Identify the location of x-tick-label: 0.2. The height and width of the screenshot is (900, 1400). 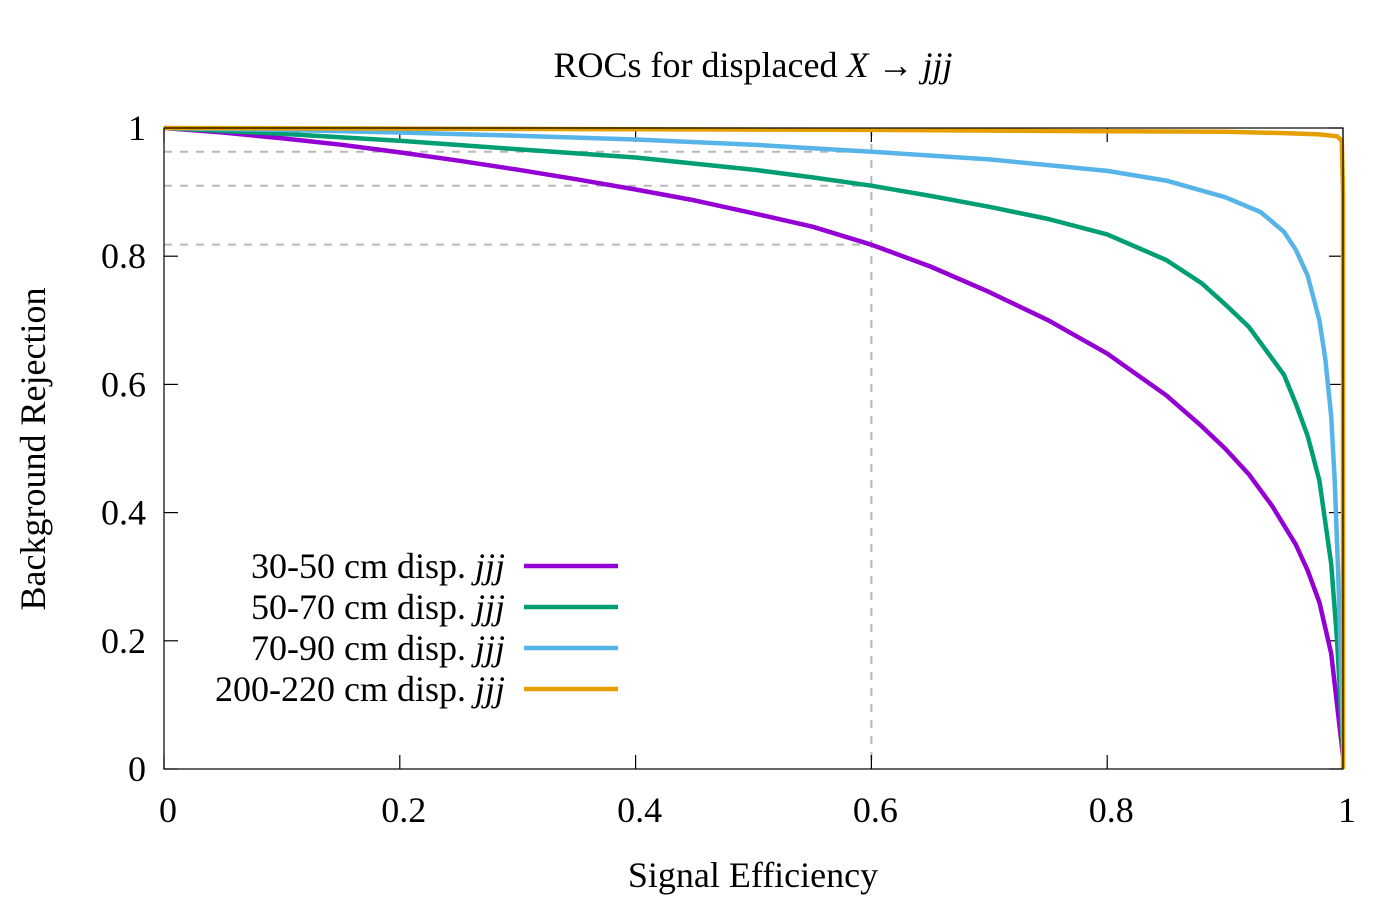
(403, 810).